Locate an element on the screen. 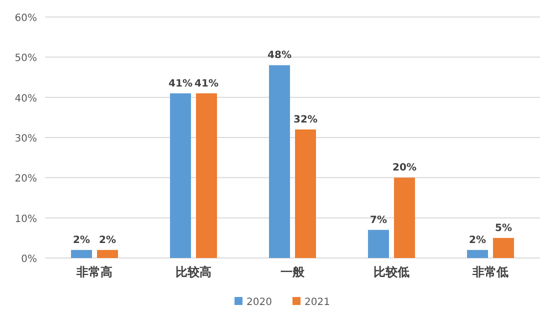 The height and width of the screenshot is (328, 550). data-label: 5% is located at coordinates (503, 228).